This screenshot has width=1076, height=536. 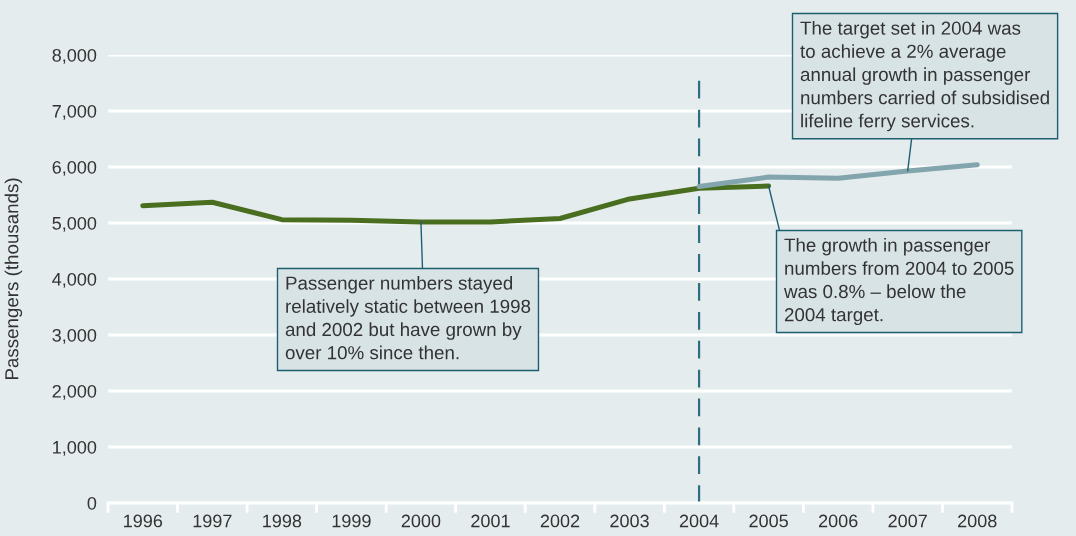 I want to click on x-tick-label: 1997, so click(x=212, y=521).